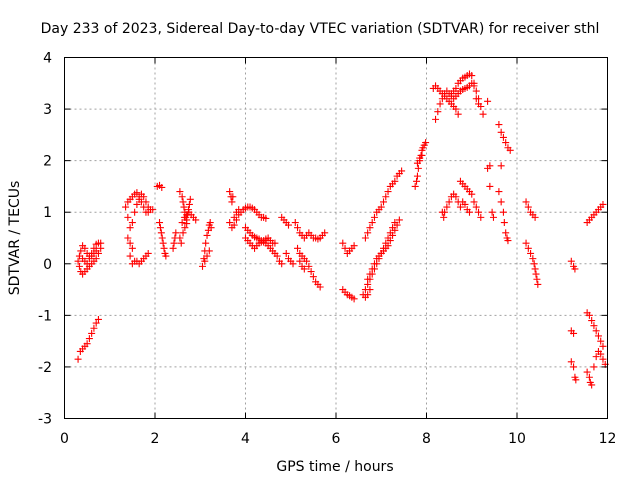  I want to click on x-tick-label: 6, so click(336, 439).